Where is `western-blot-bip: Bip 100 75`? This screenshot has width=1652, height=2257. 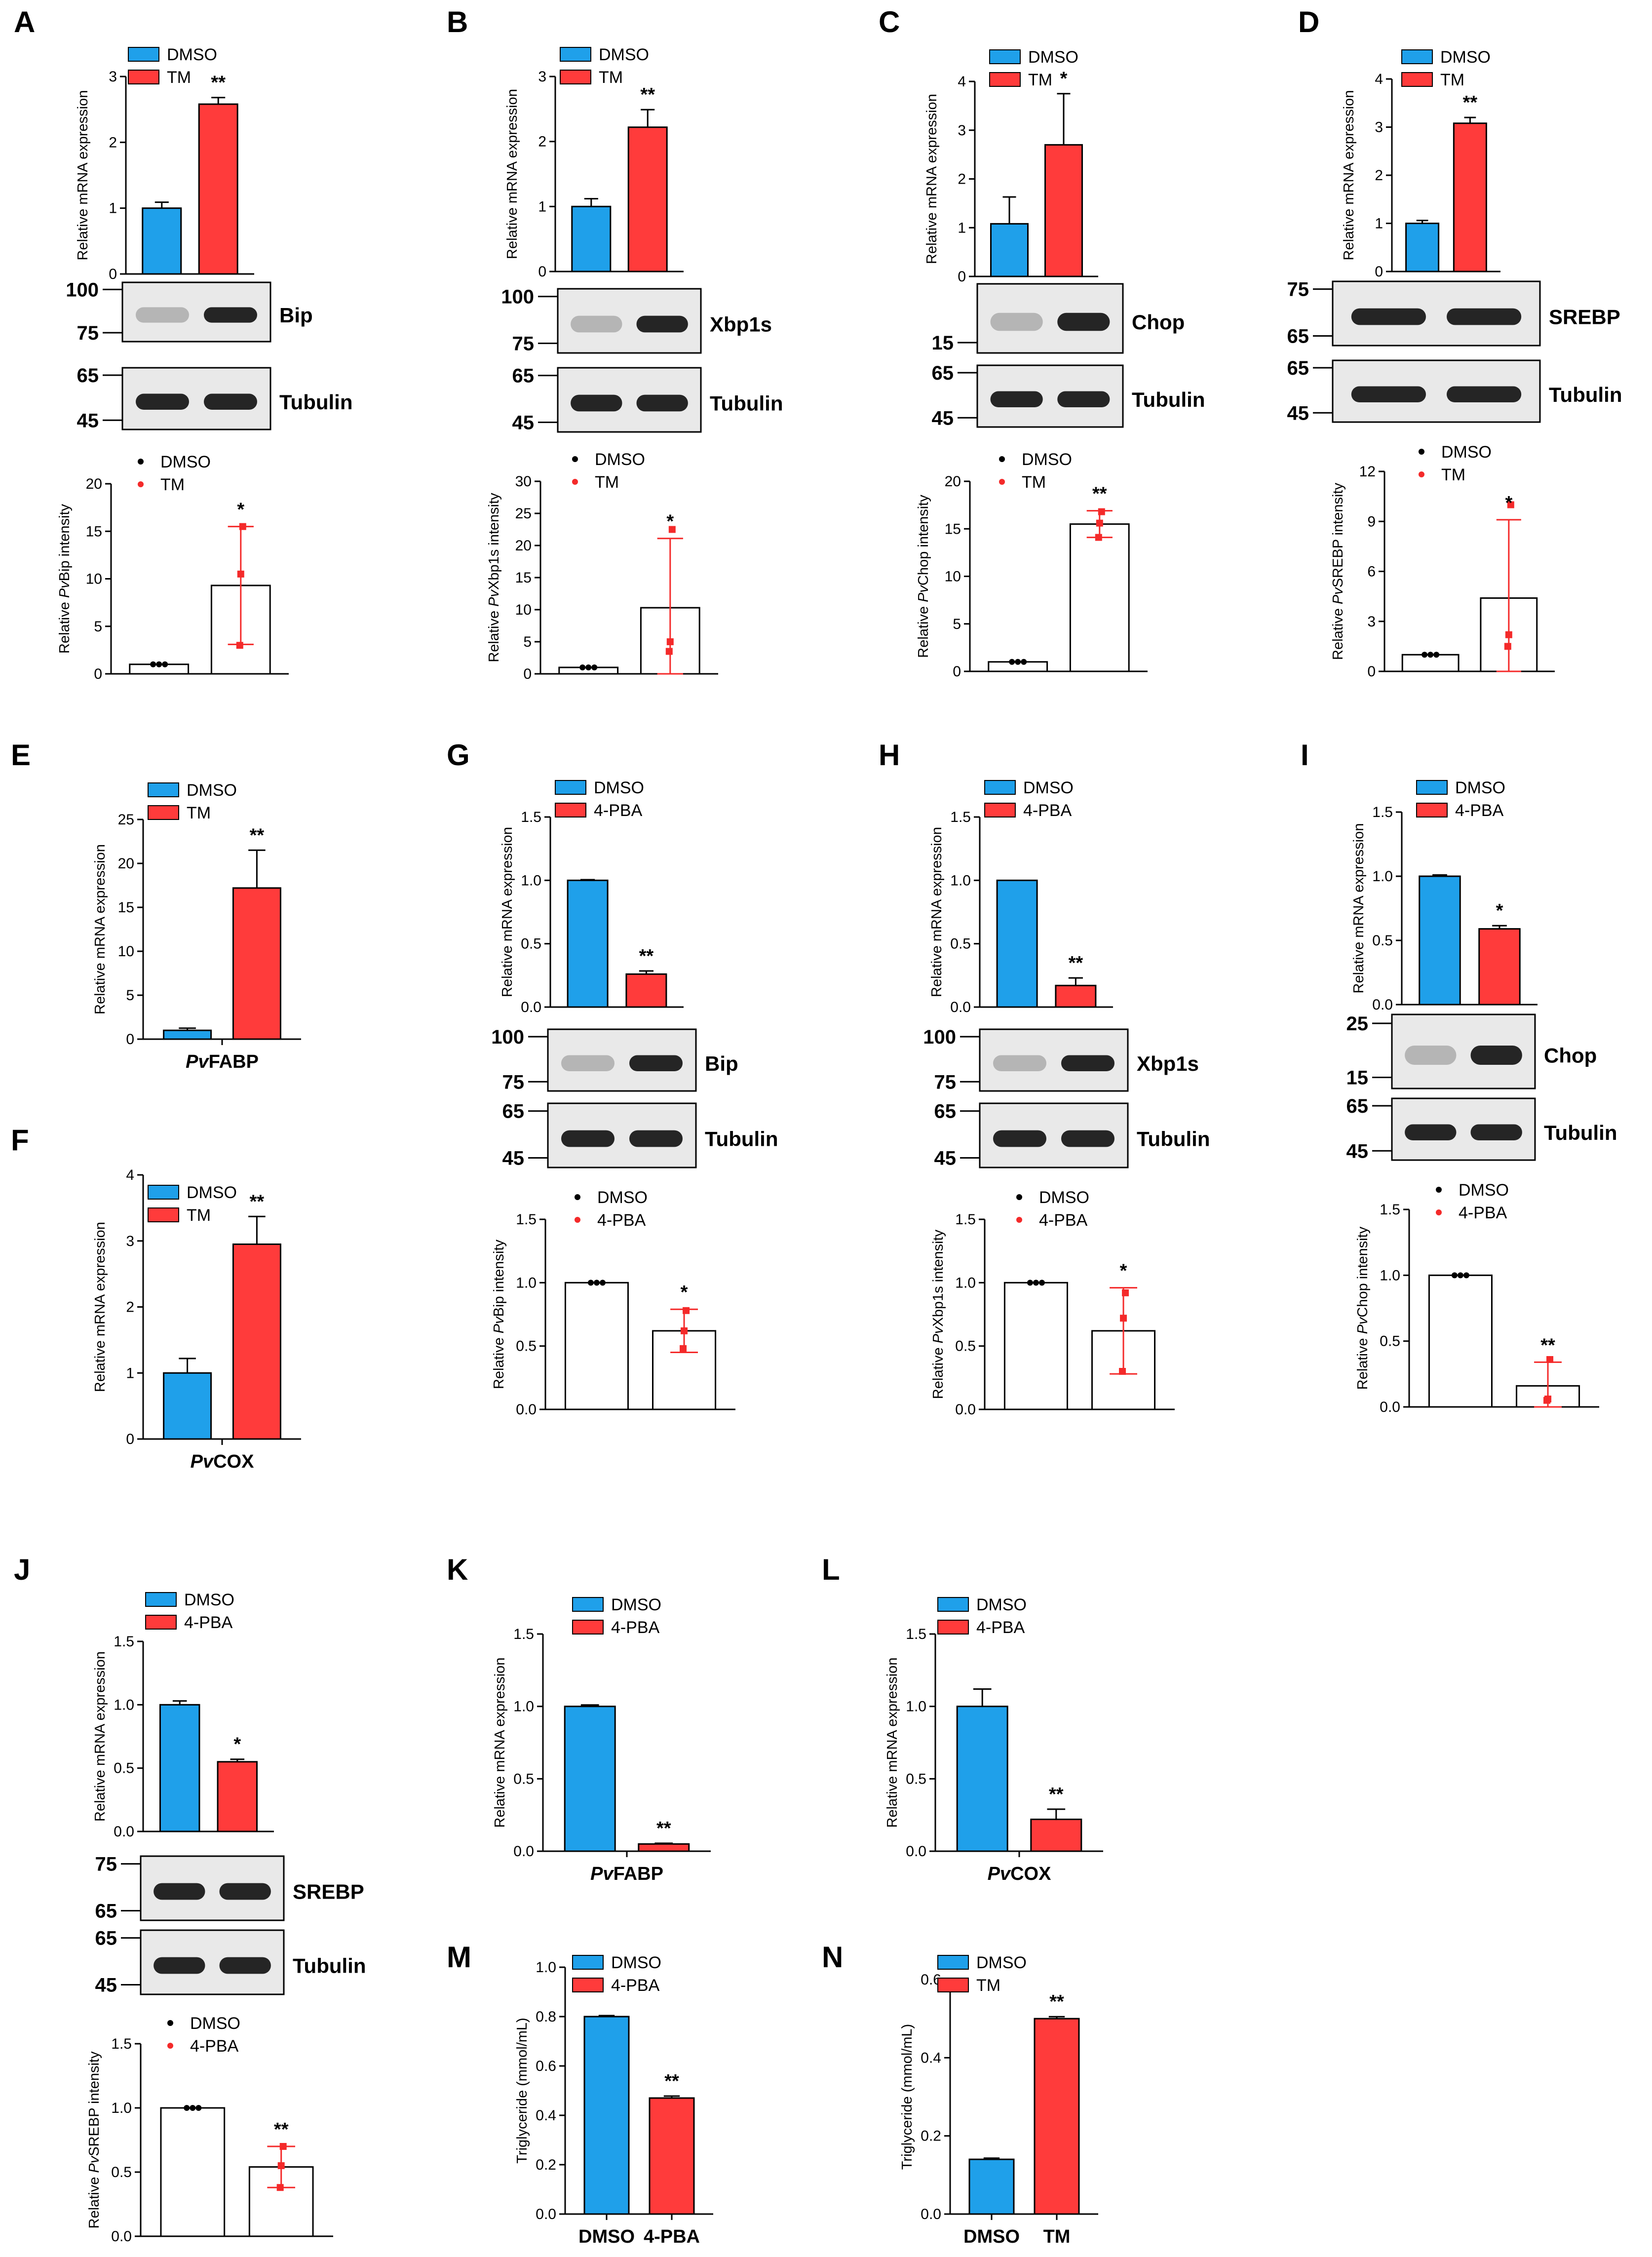
western-blot-bip: Bip 100 75 is located at coordinates (614, 1059).